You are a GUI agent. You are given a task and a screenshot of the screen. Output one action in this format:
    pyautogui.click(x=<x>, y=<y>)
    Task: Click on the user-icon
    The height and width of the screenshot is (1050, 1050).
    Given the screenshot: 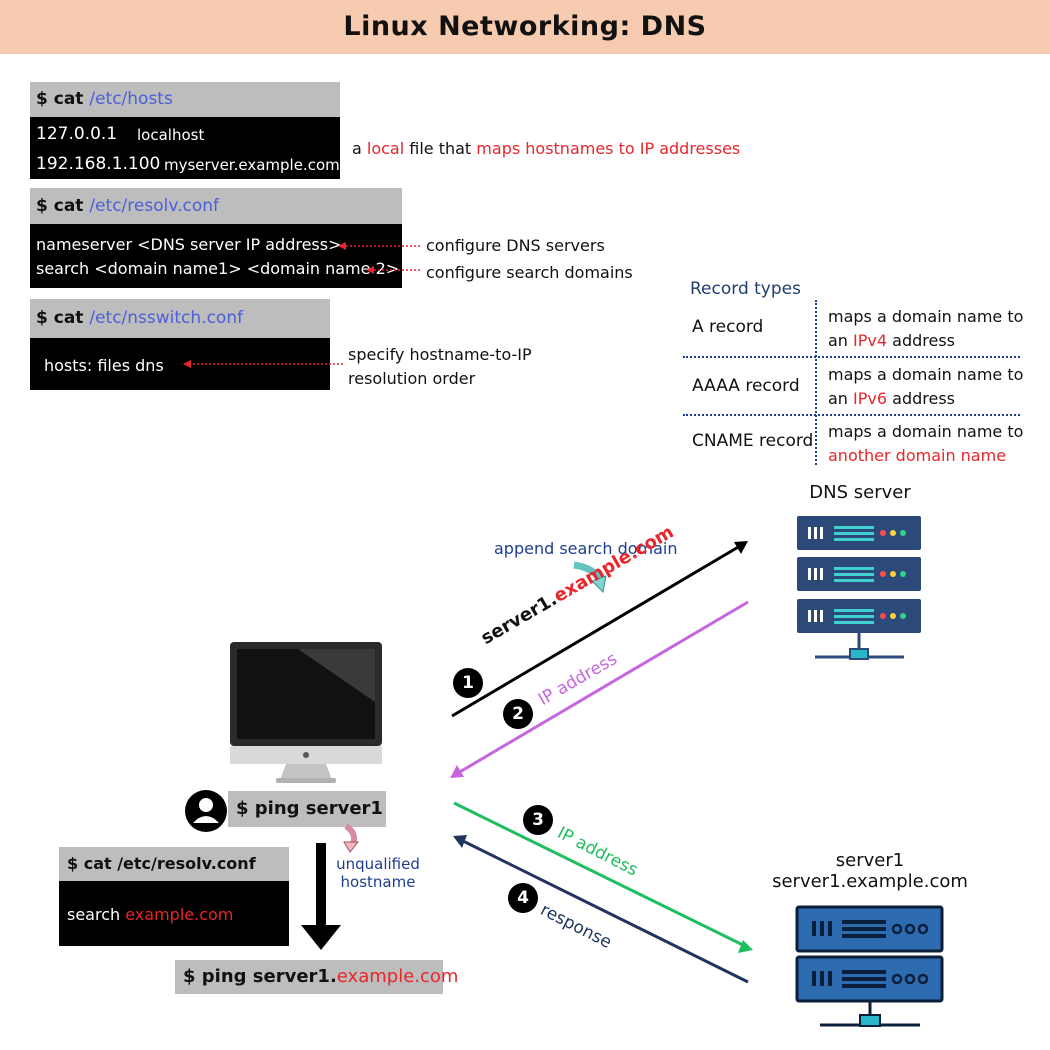 What is the action you would take?
    pyautogui.click(x=206, y=811)
    